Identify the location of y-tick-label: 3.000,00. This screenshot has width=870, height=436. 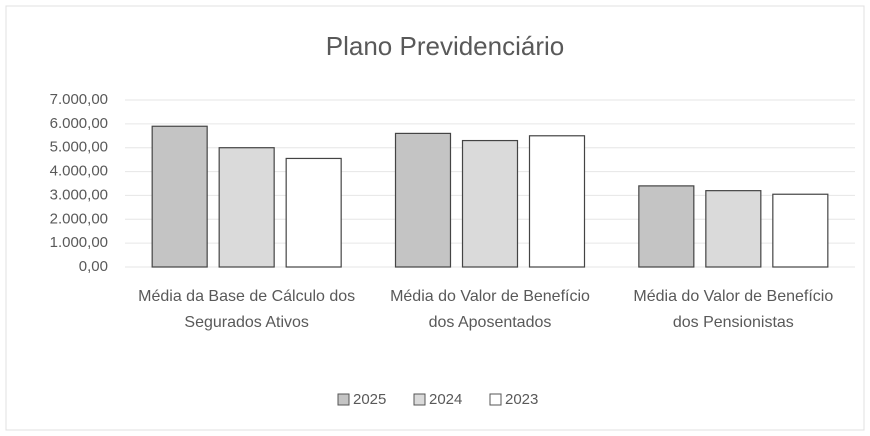
(79, 194).